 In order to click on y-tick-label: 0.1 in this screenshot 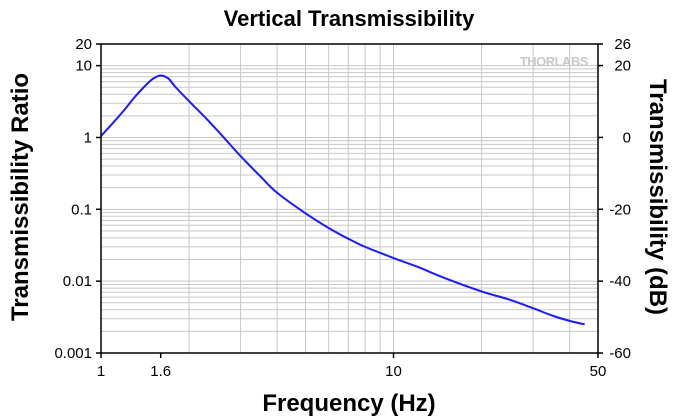, I will do `click(81, 209)`.